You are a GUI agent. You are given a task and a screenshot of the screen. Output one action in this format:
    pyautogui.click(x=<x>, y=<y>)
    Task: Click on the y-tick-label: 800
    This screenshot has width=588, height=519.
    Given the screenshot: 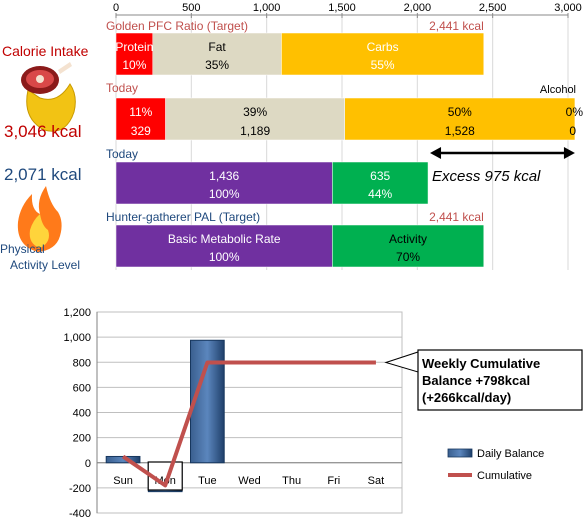 What is the action you would take?
    pyautogui.click(x=82, y=363)
    